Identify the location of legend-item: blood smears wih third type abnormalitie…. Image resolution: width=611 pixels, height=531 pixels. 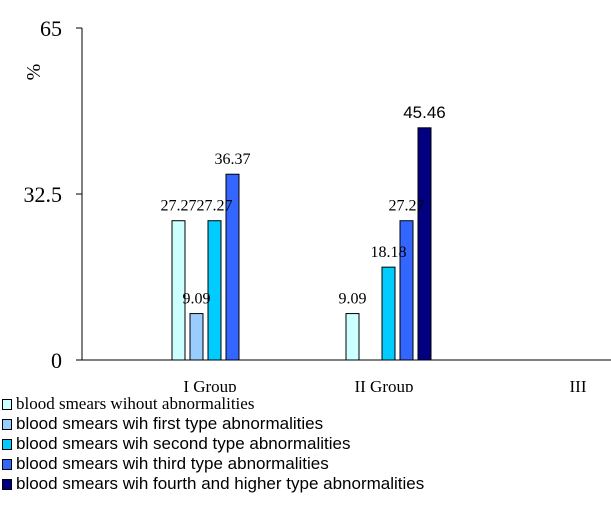
(164, 464).